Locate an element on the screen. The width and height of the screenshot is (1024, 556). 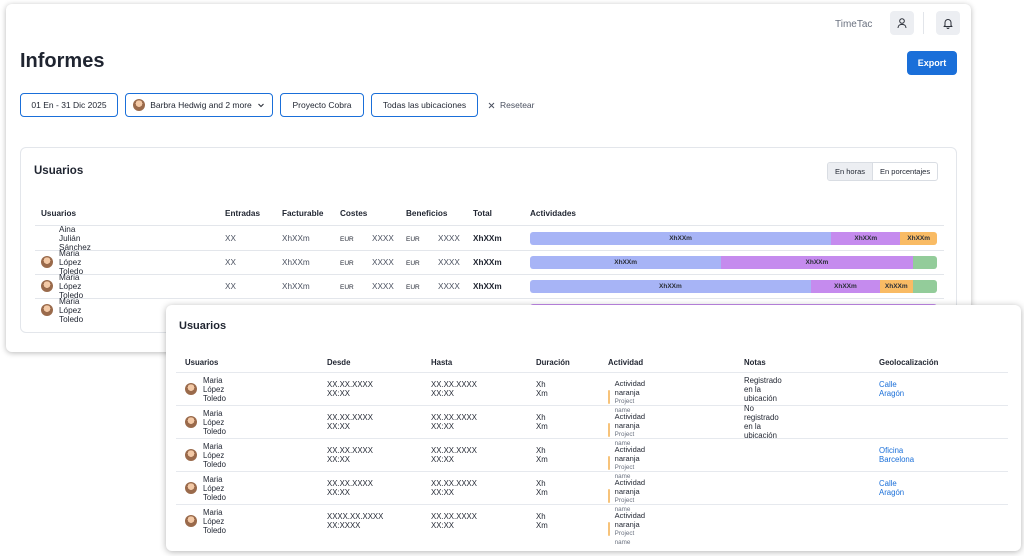
date-range-filter: 01 En - 31 Dic 2025 is located at coordinates (69, 105).